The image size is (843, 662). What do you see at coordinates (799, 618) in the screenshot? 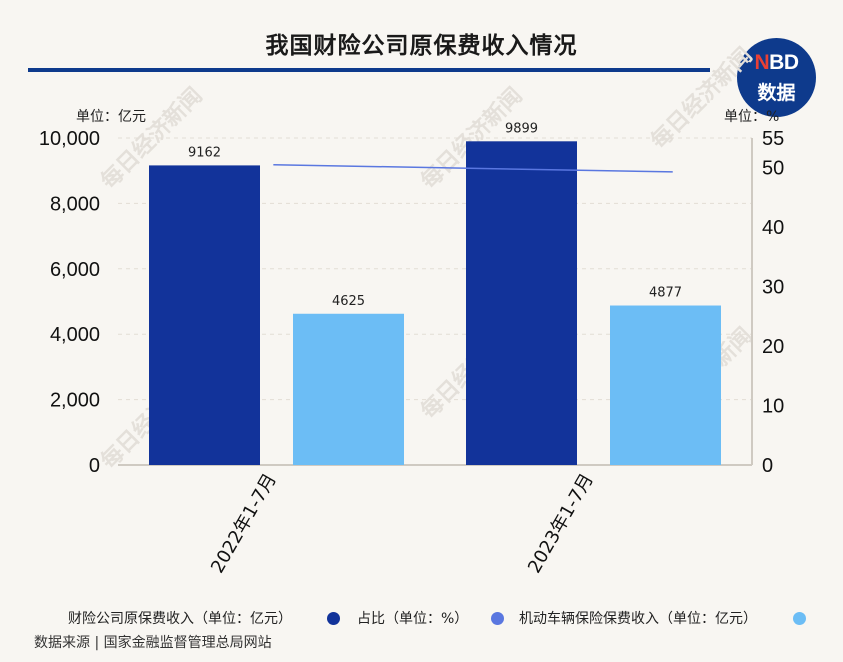
I see `legend-dot-auto` at bounding box center [799, 618].